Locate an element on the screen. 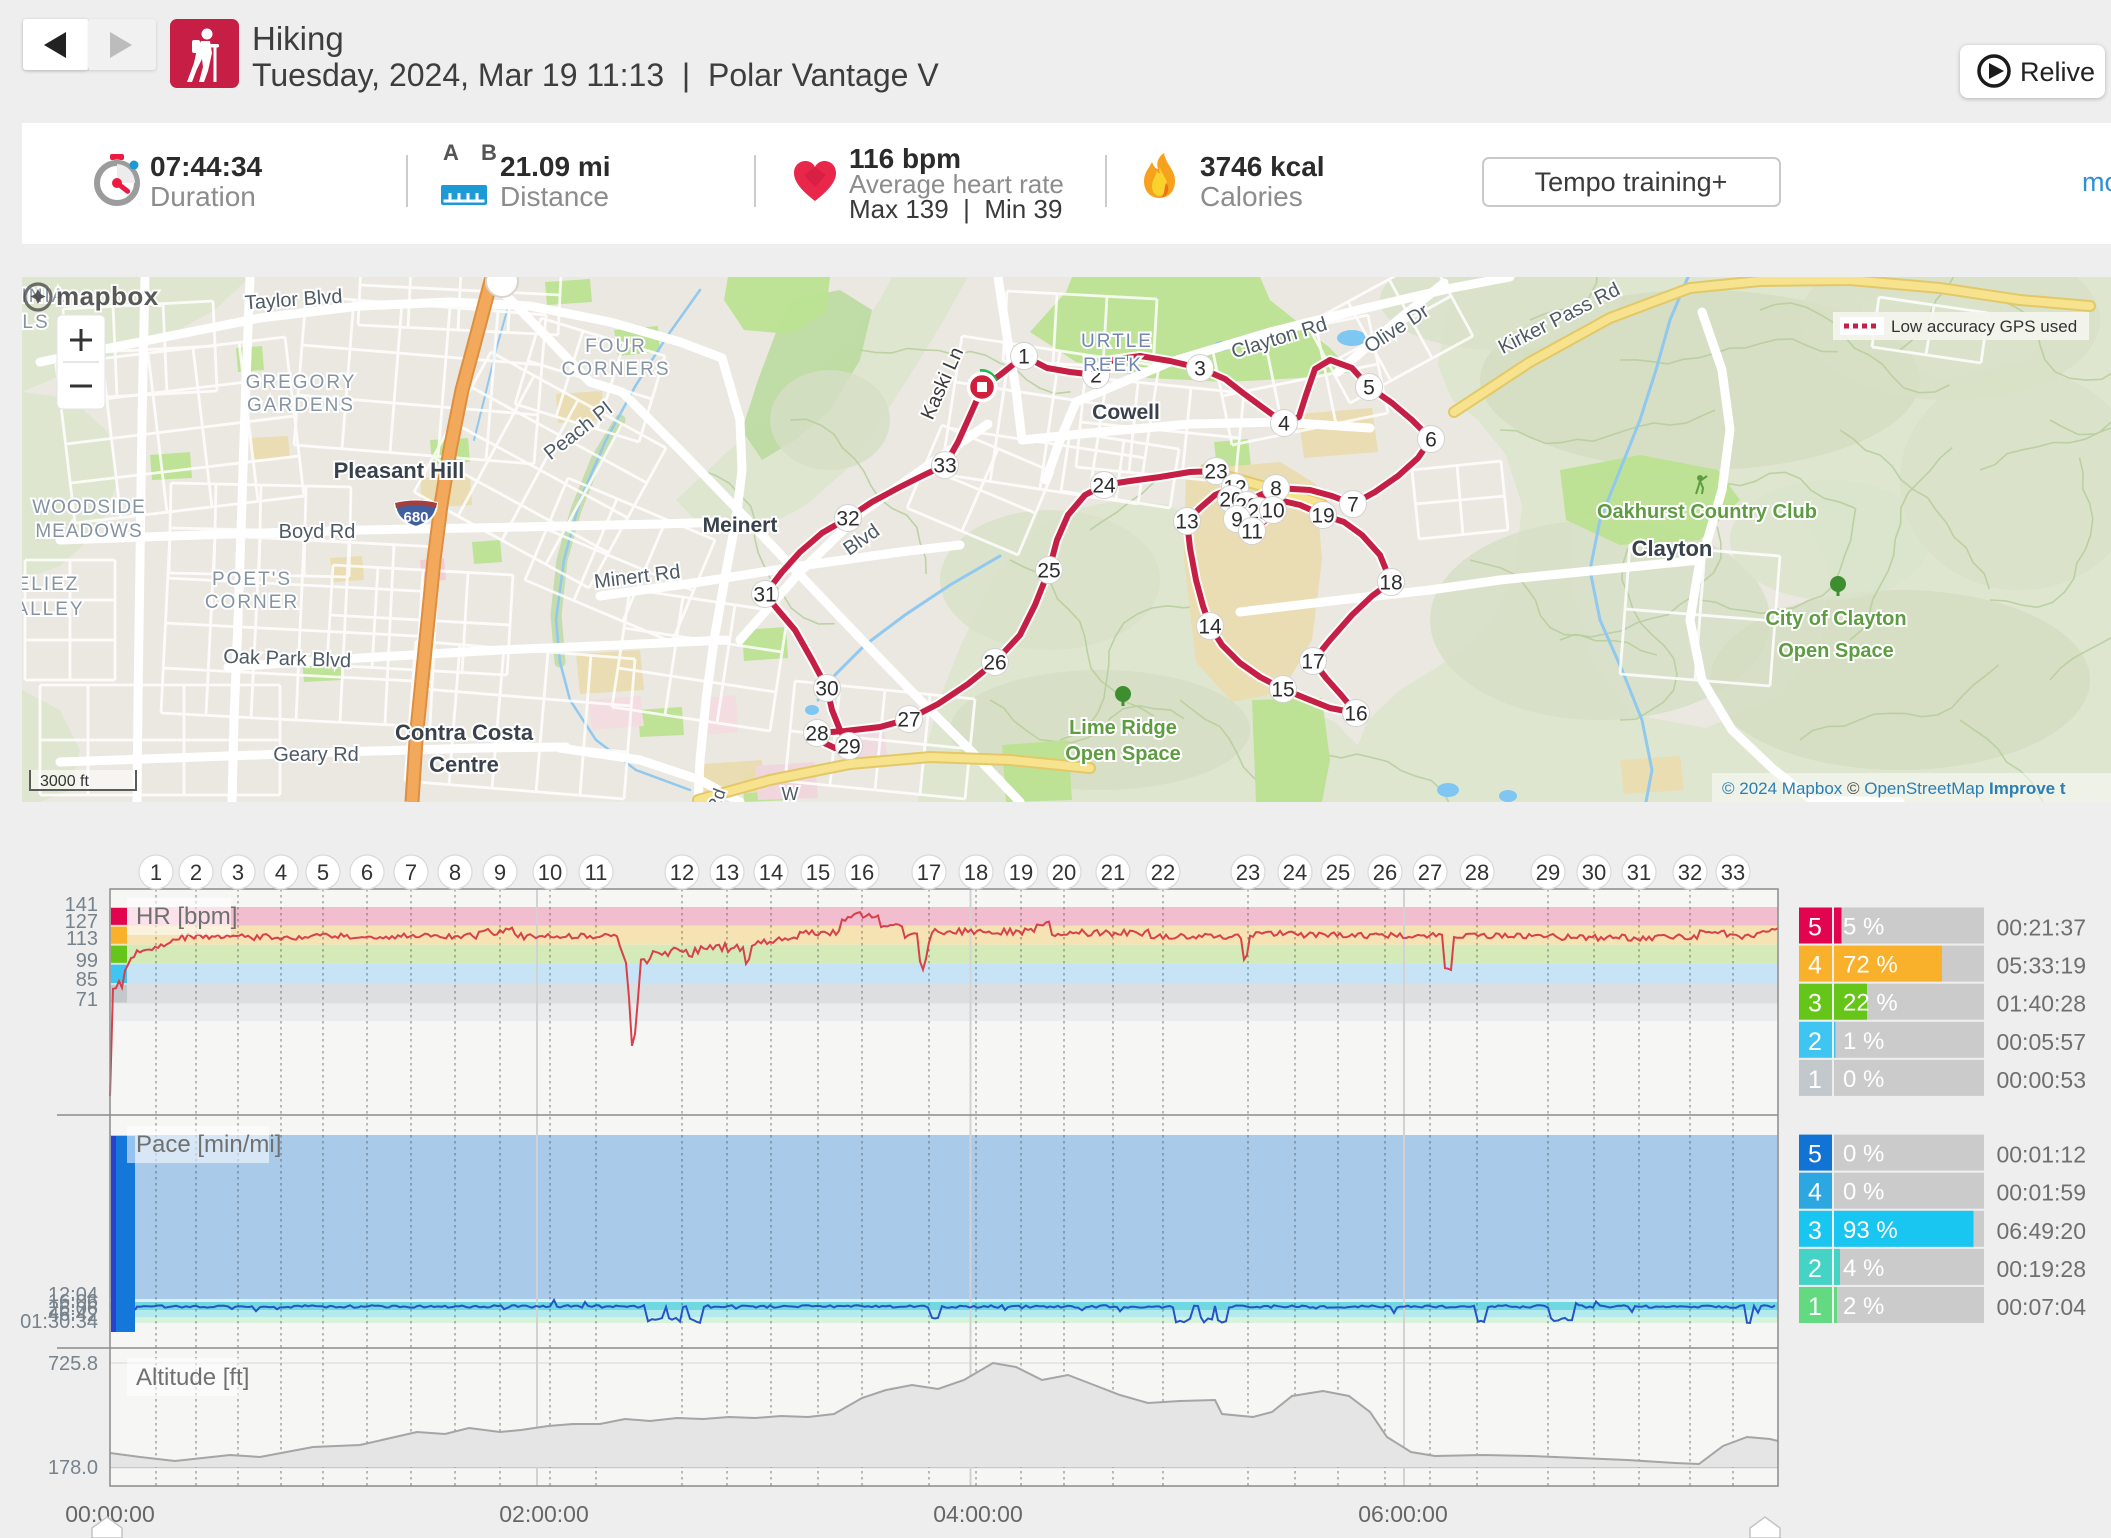 The image size is (2111, 1538). svg-text: 93 % is located at coordinates (1870, 1230).